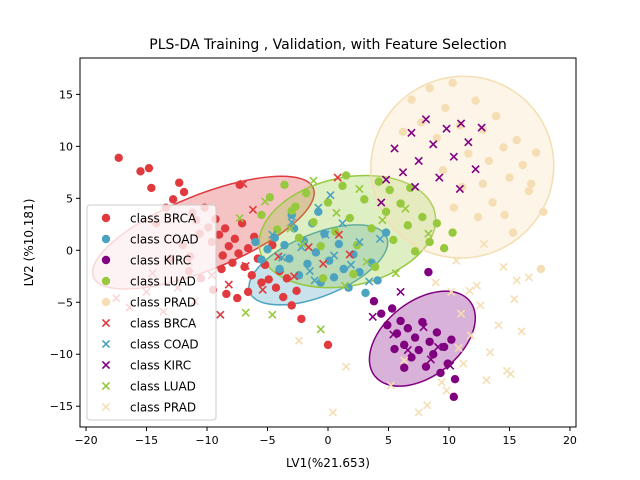 The width and height of the screenshot is (640, 480). I want to click on legend-item: class KIRC, so click(146, 261).